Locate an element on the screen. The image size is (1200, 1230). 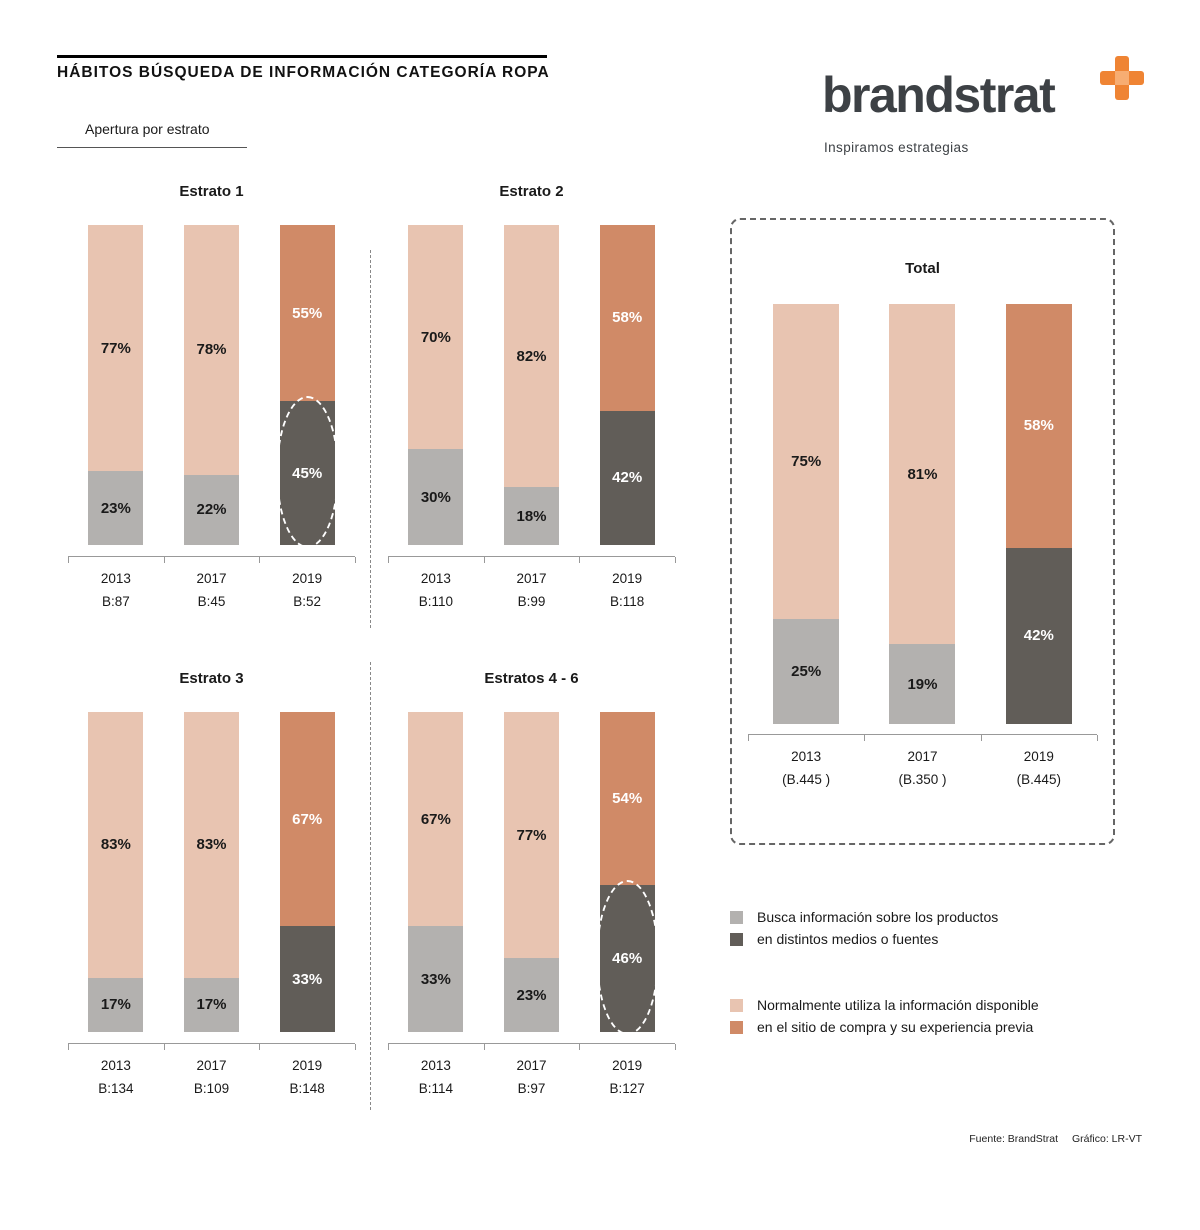
base-label: B:45 is located at coordinates (211, 601).